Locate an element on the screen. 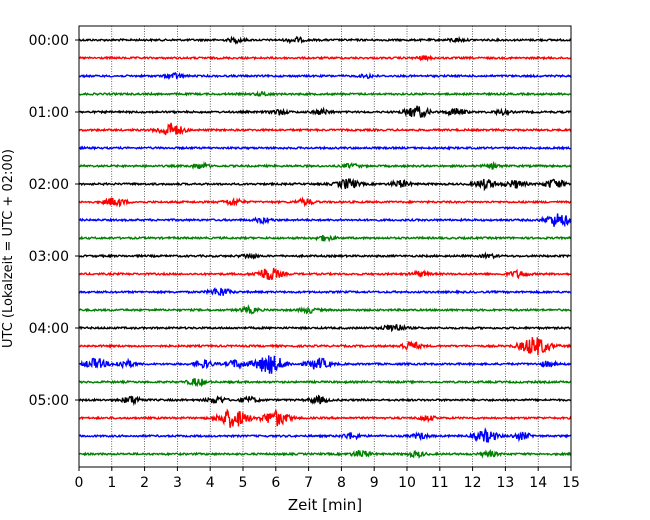 Image resolution: width=650 pixels, height=520 pixels. x-axis-ticks: 0 1 2 3 4 5 6 7 8 9 10 11 12 13 14 15 is located at coordinates (327, 479).